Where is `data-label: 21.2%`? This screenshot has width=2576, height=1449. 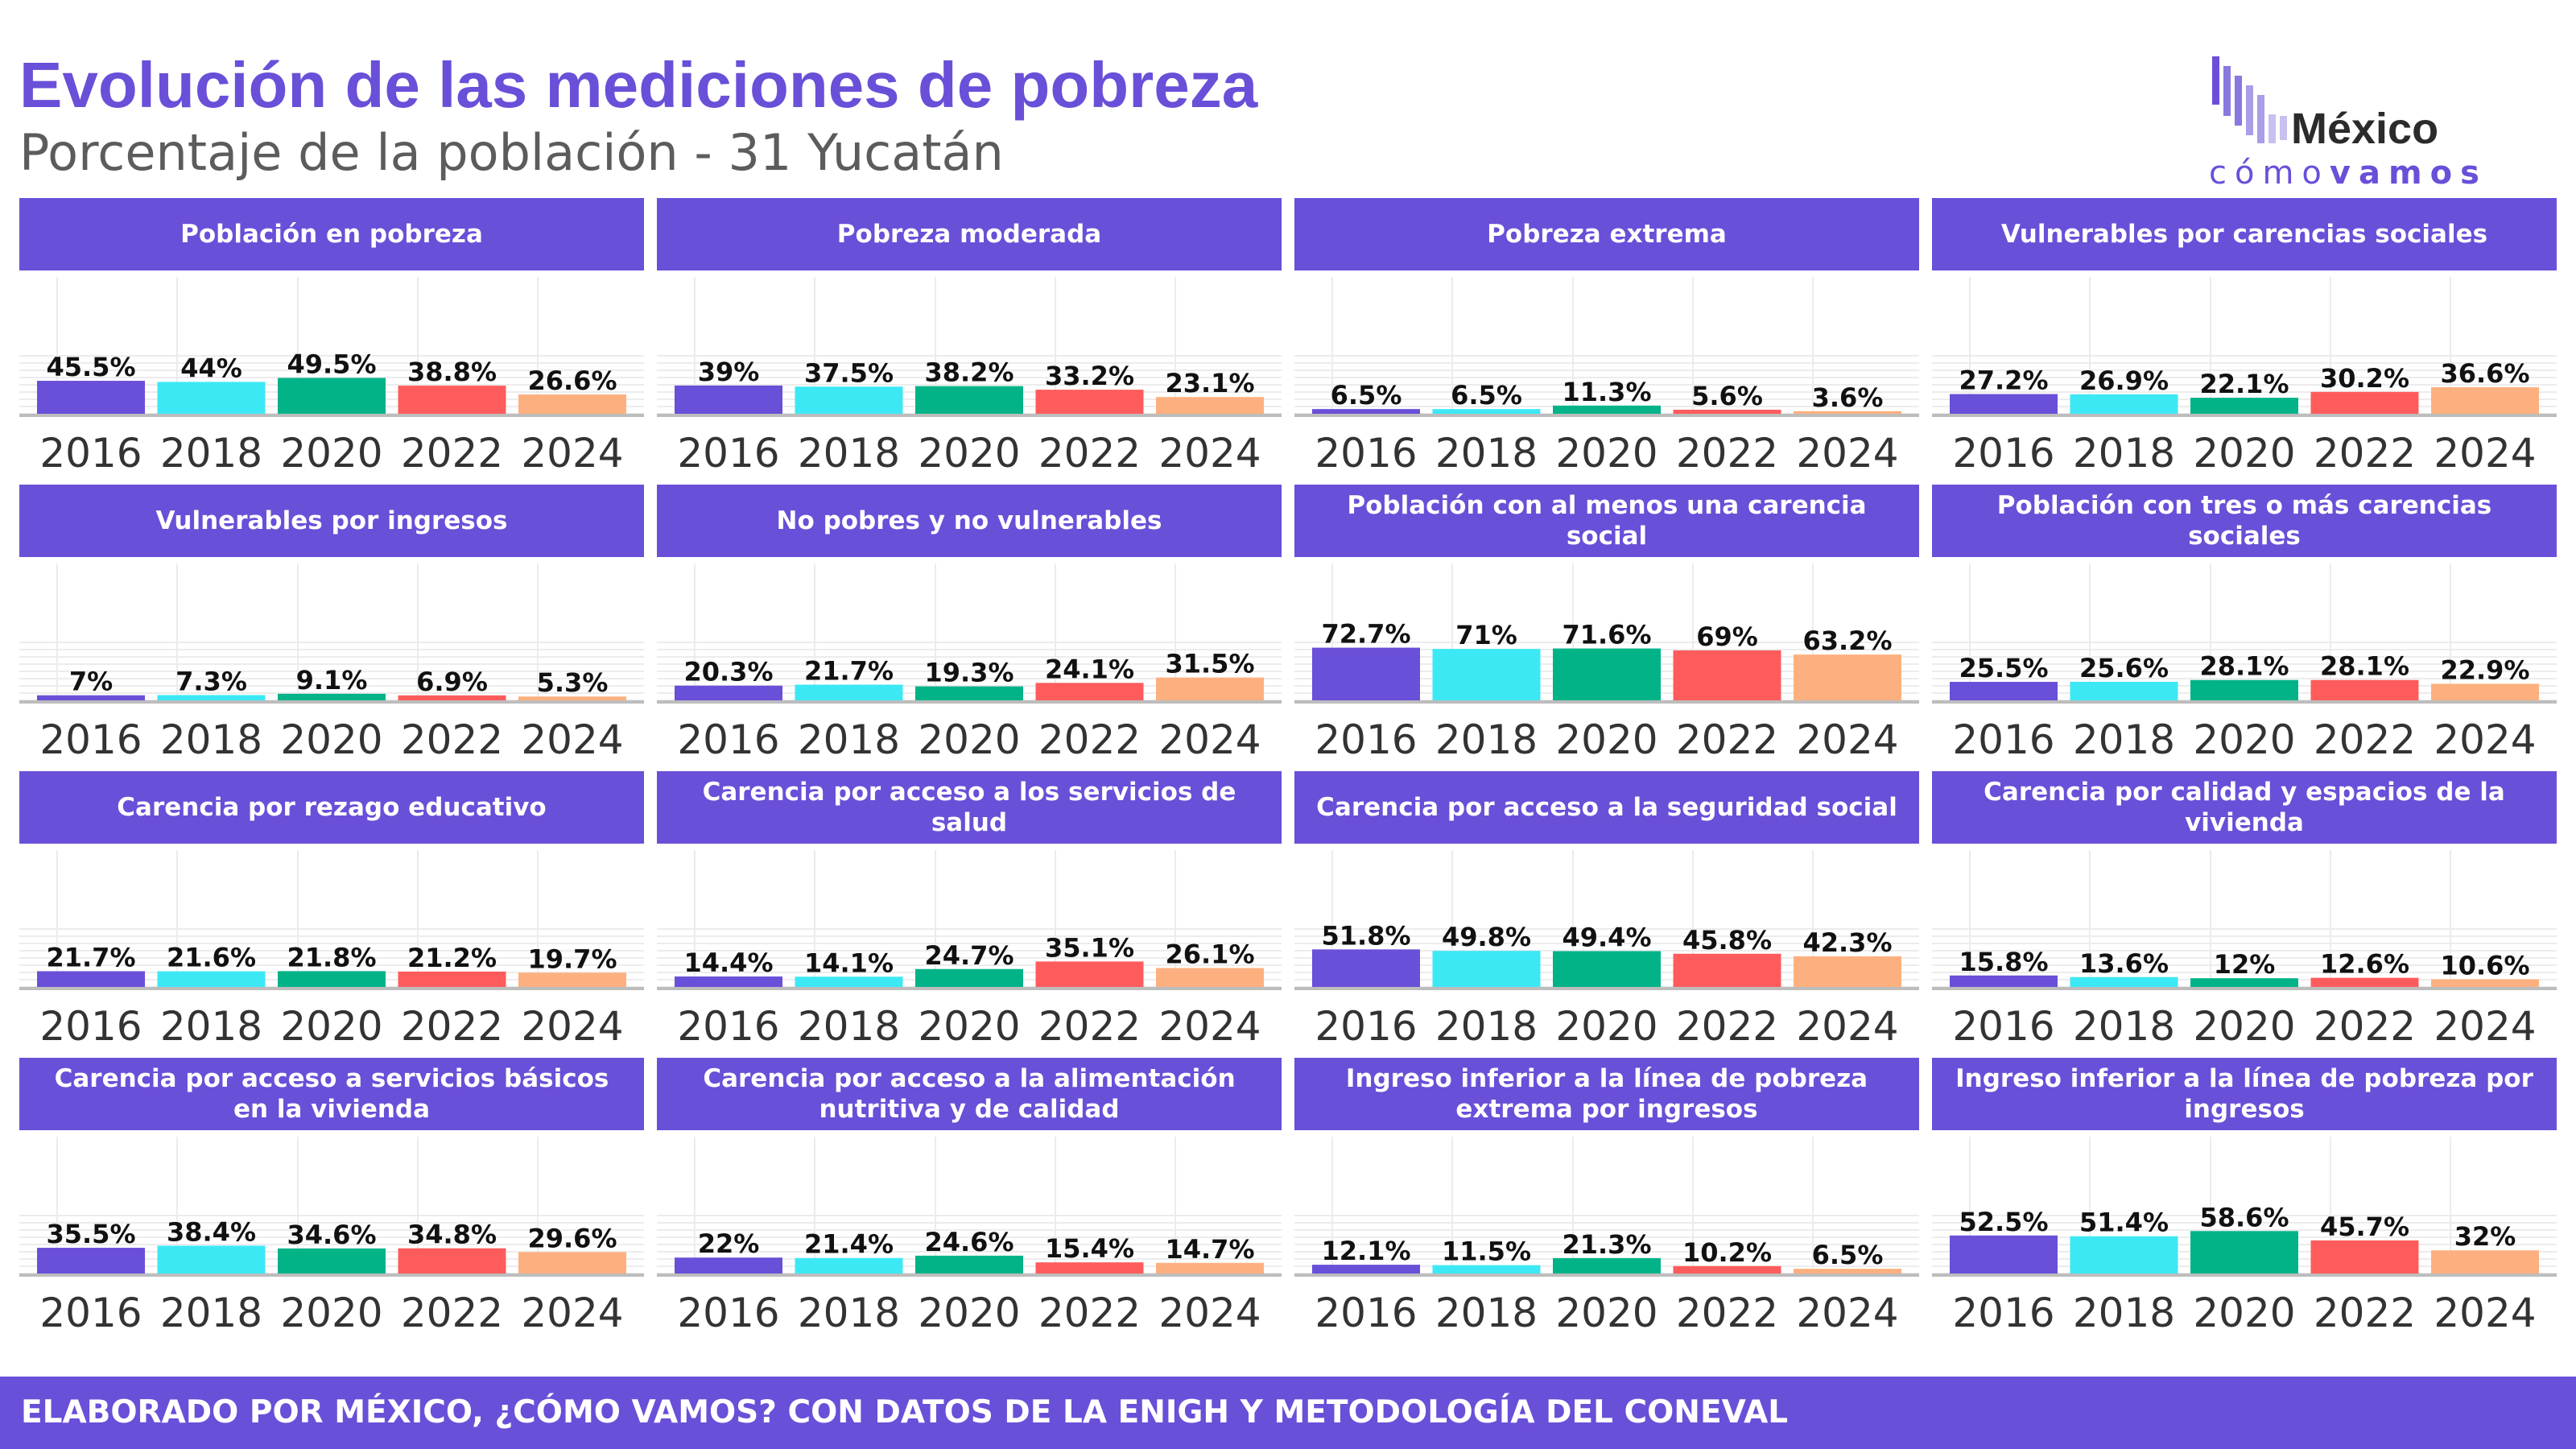
data-label: 21.2% is located at coordinates (452, 958).